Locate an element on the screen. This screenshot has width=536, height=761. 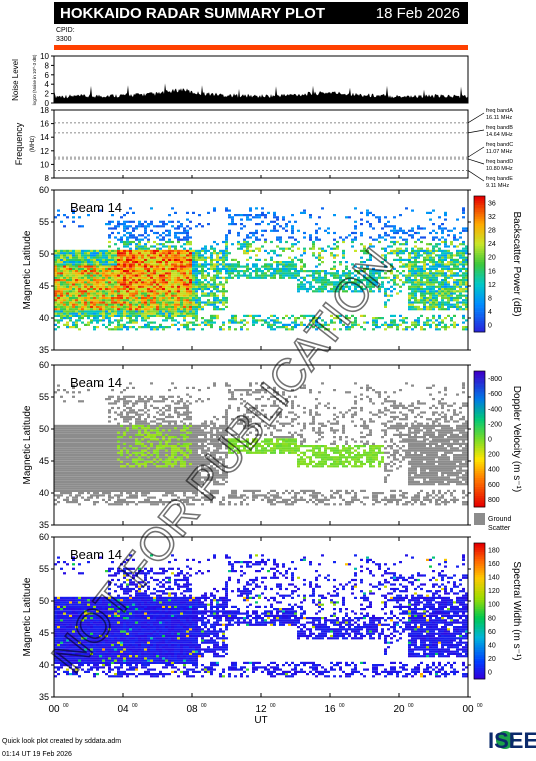
power-colorbar-swatch is located at coordinates (479, 267).